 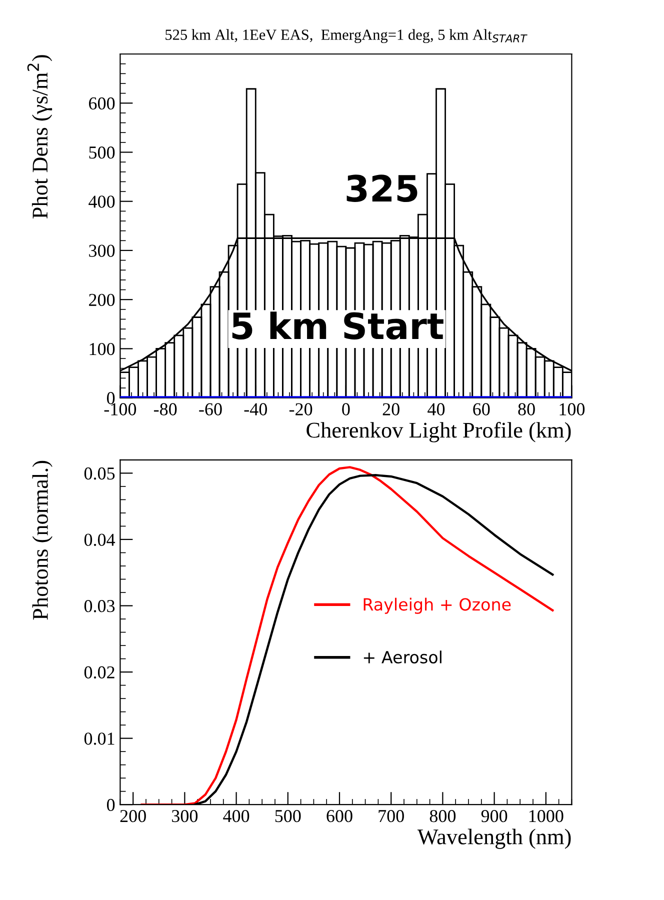 What do you see at coordinates (99, 738) in the screenshot?
I see `y-tick-label: 0.01` at bounding box center [99, 738].